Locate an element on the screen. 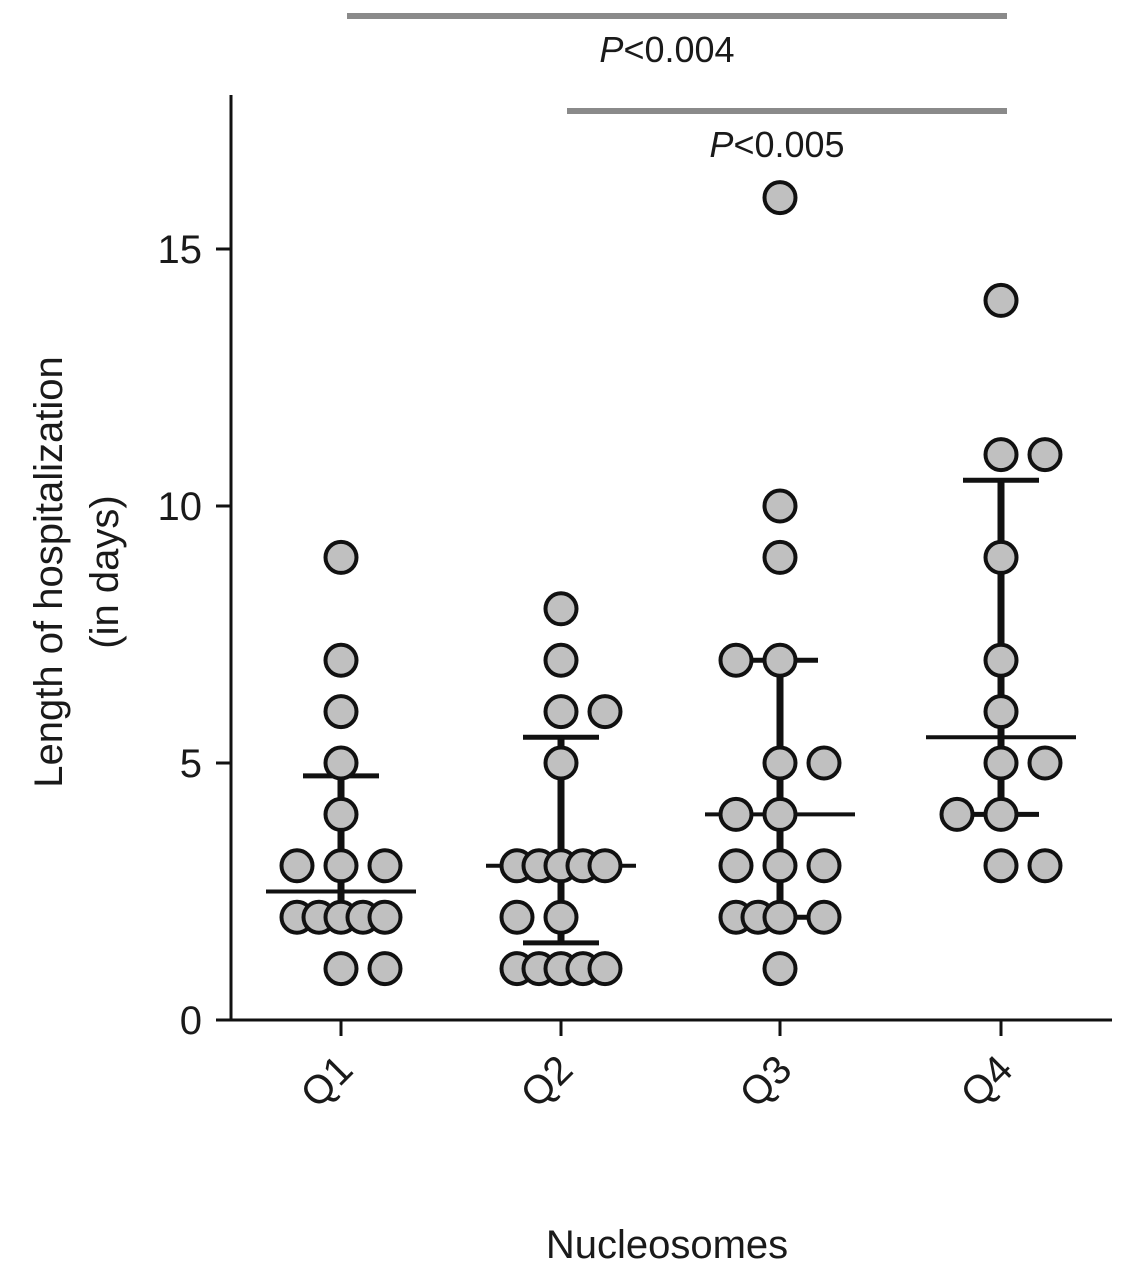 Image resolution: width=1130 pixels, height=1280 pixels. significance-q1-q4-label-value: <0.004 is located at coordinates (678, 49).